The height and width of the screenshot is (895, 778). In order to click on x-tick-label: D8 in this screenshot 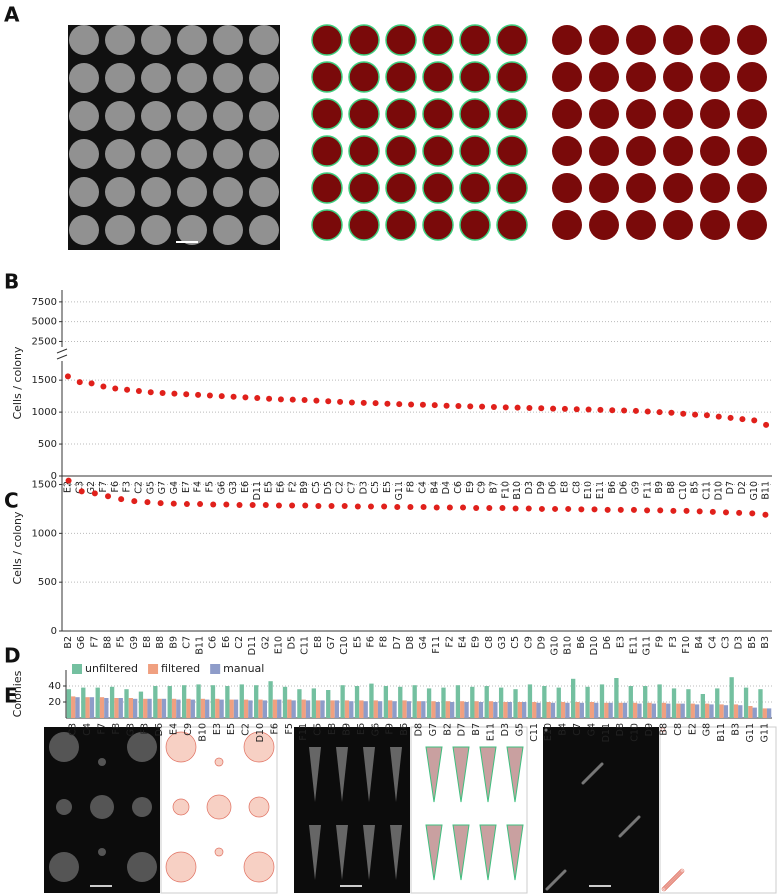, I will do `click(620, 729)`.